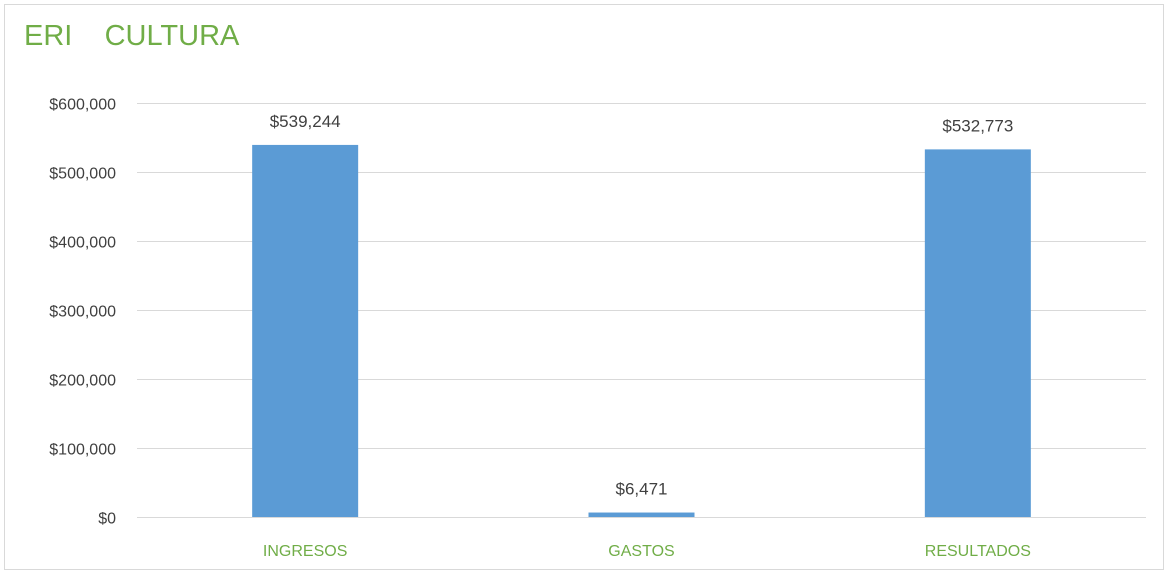 The image size is (1169, 575). What do you see at coordinates (107, 519) in the screenshot?
I see `y-tick-label: $0` at bounding box center [107, 519].